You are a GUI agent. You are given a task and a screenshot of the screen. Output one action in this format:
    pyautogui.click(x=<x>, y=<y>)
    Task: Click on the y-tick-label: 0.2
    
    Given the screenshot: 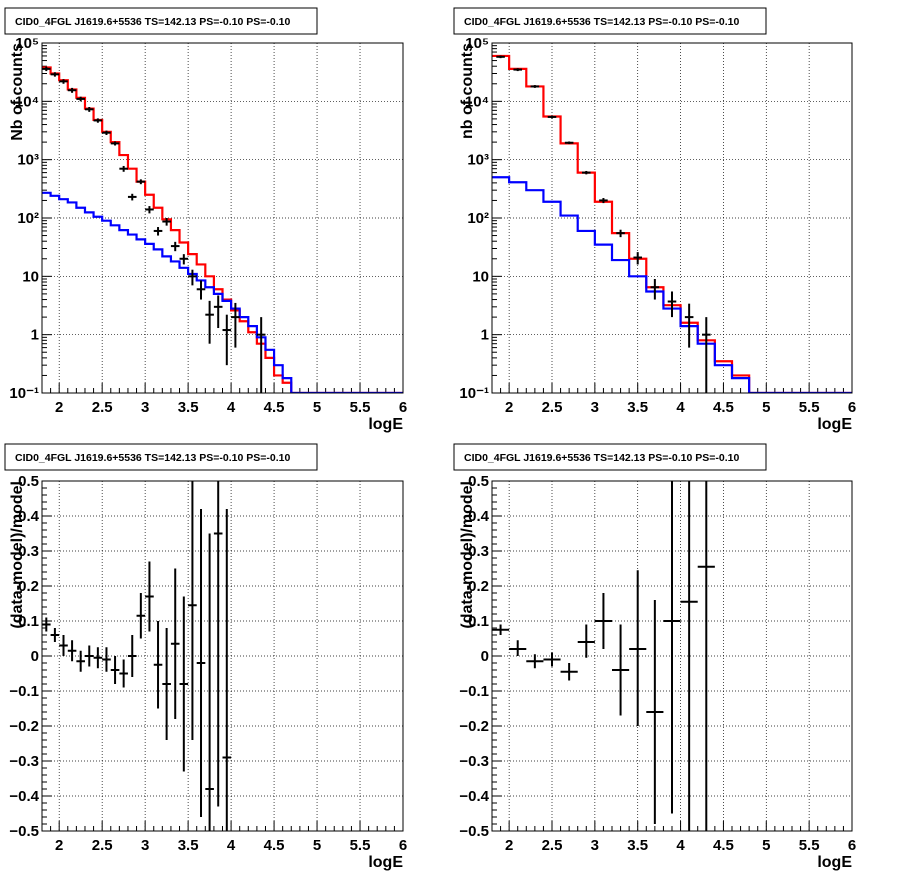 What is the action you would take?
    pyautogui.click(x=28, y=586)
    